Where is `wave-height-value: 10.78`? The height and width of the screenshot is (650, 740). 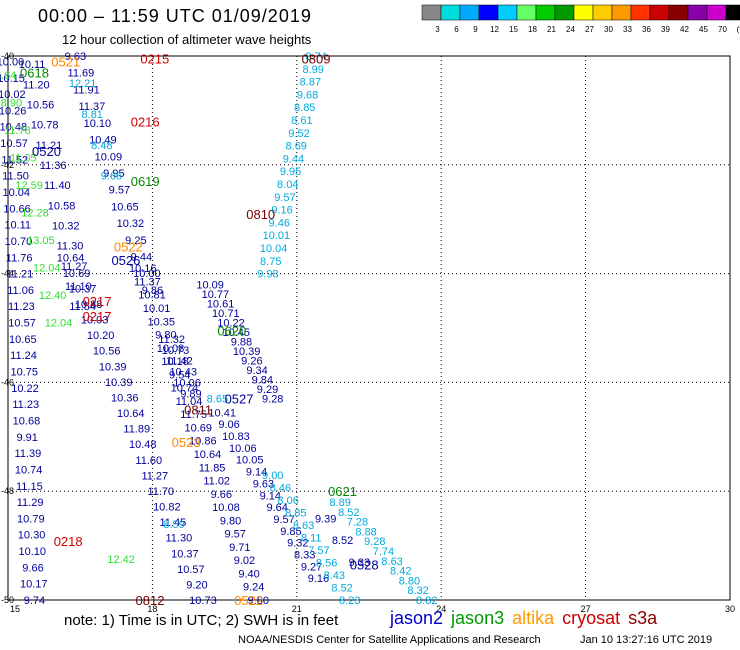
wave-height-value: 10.78 is located at coordinates (45, 126).